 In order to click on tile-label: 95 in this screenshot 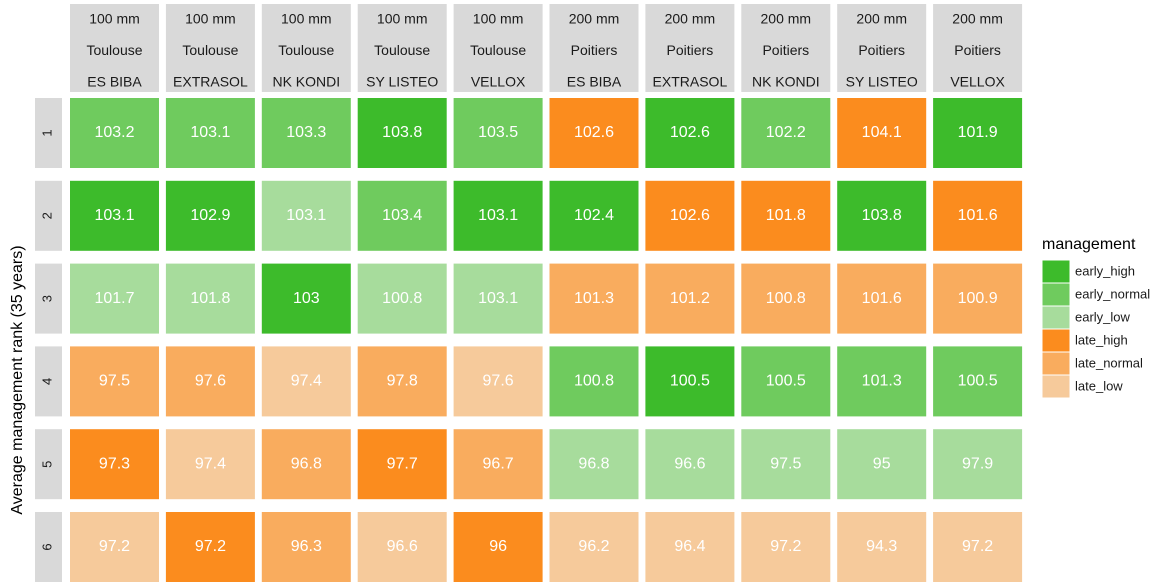, I will do `click(882, 463)`.